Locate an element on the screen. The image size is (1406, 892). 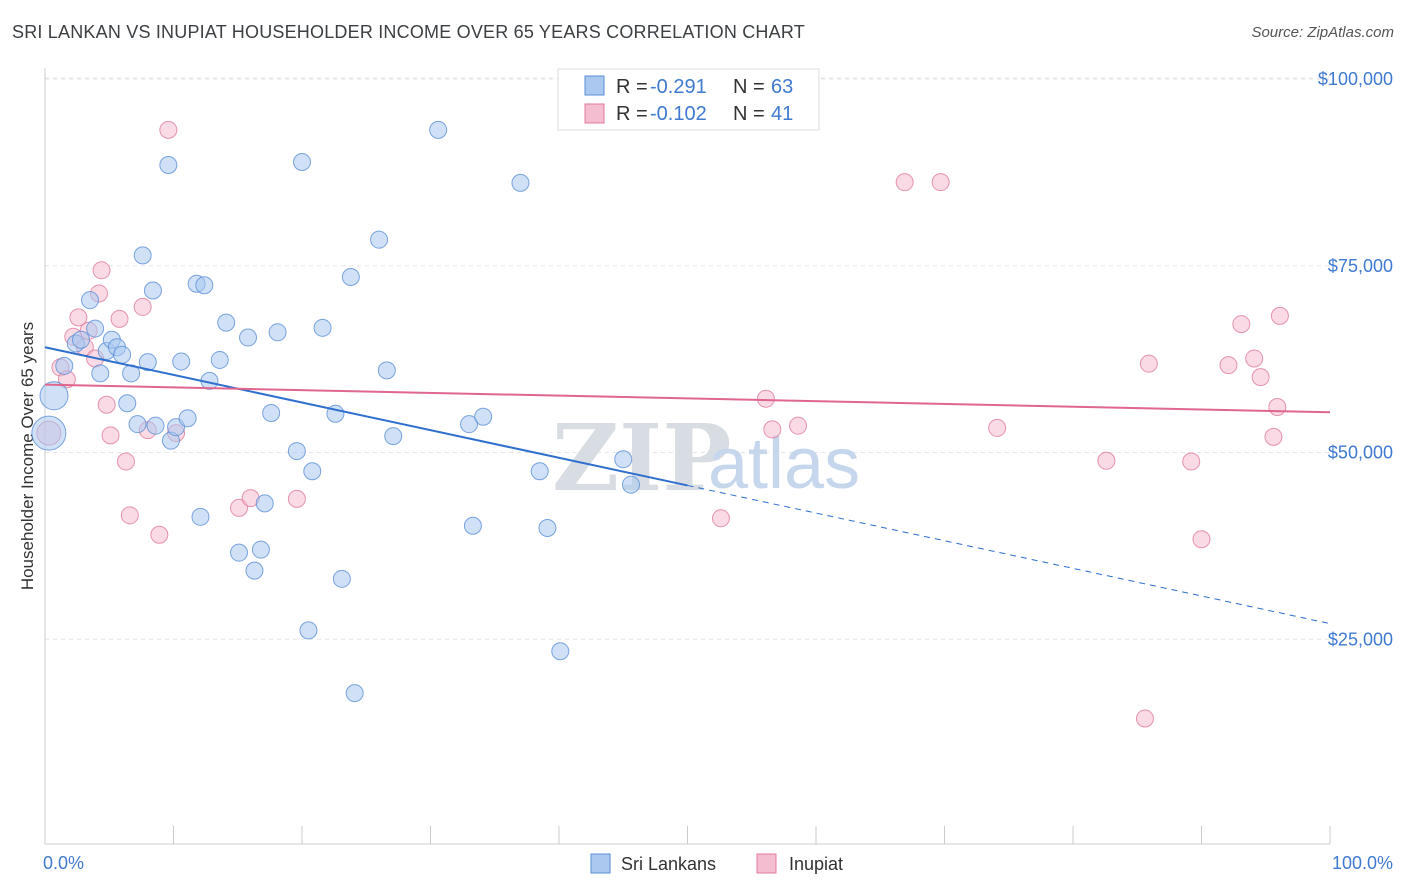
legend-n-value-2: 41 is located at coordinates (782, 114).